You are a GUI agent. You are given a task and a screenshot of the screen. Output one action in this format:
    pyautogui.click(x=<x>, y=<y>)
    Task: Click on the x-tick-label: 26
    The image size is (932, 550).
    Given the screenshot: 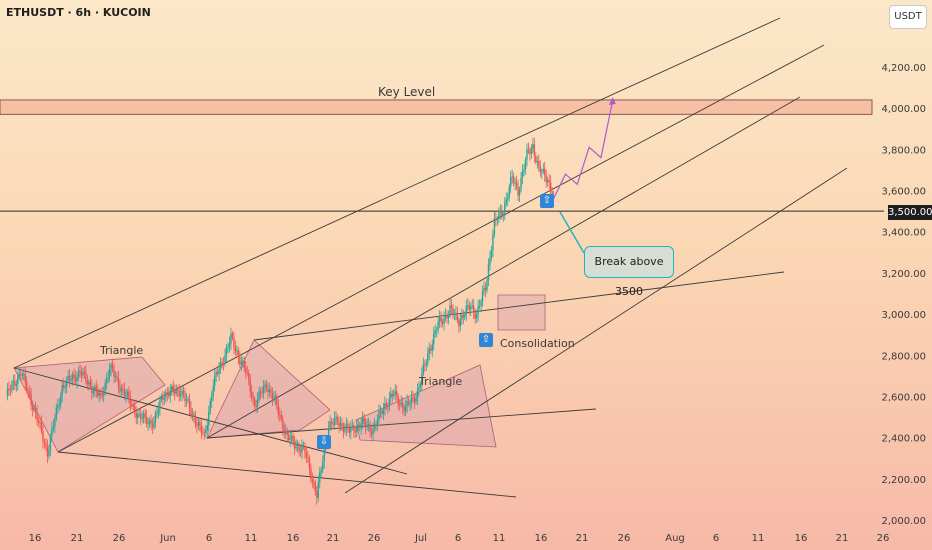 What is the action you would take?
    pyautogui.click(x=883, y=538)
    